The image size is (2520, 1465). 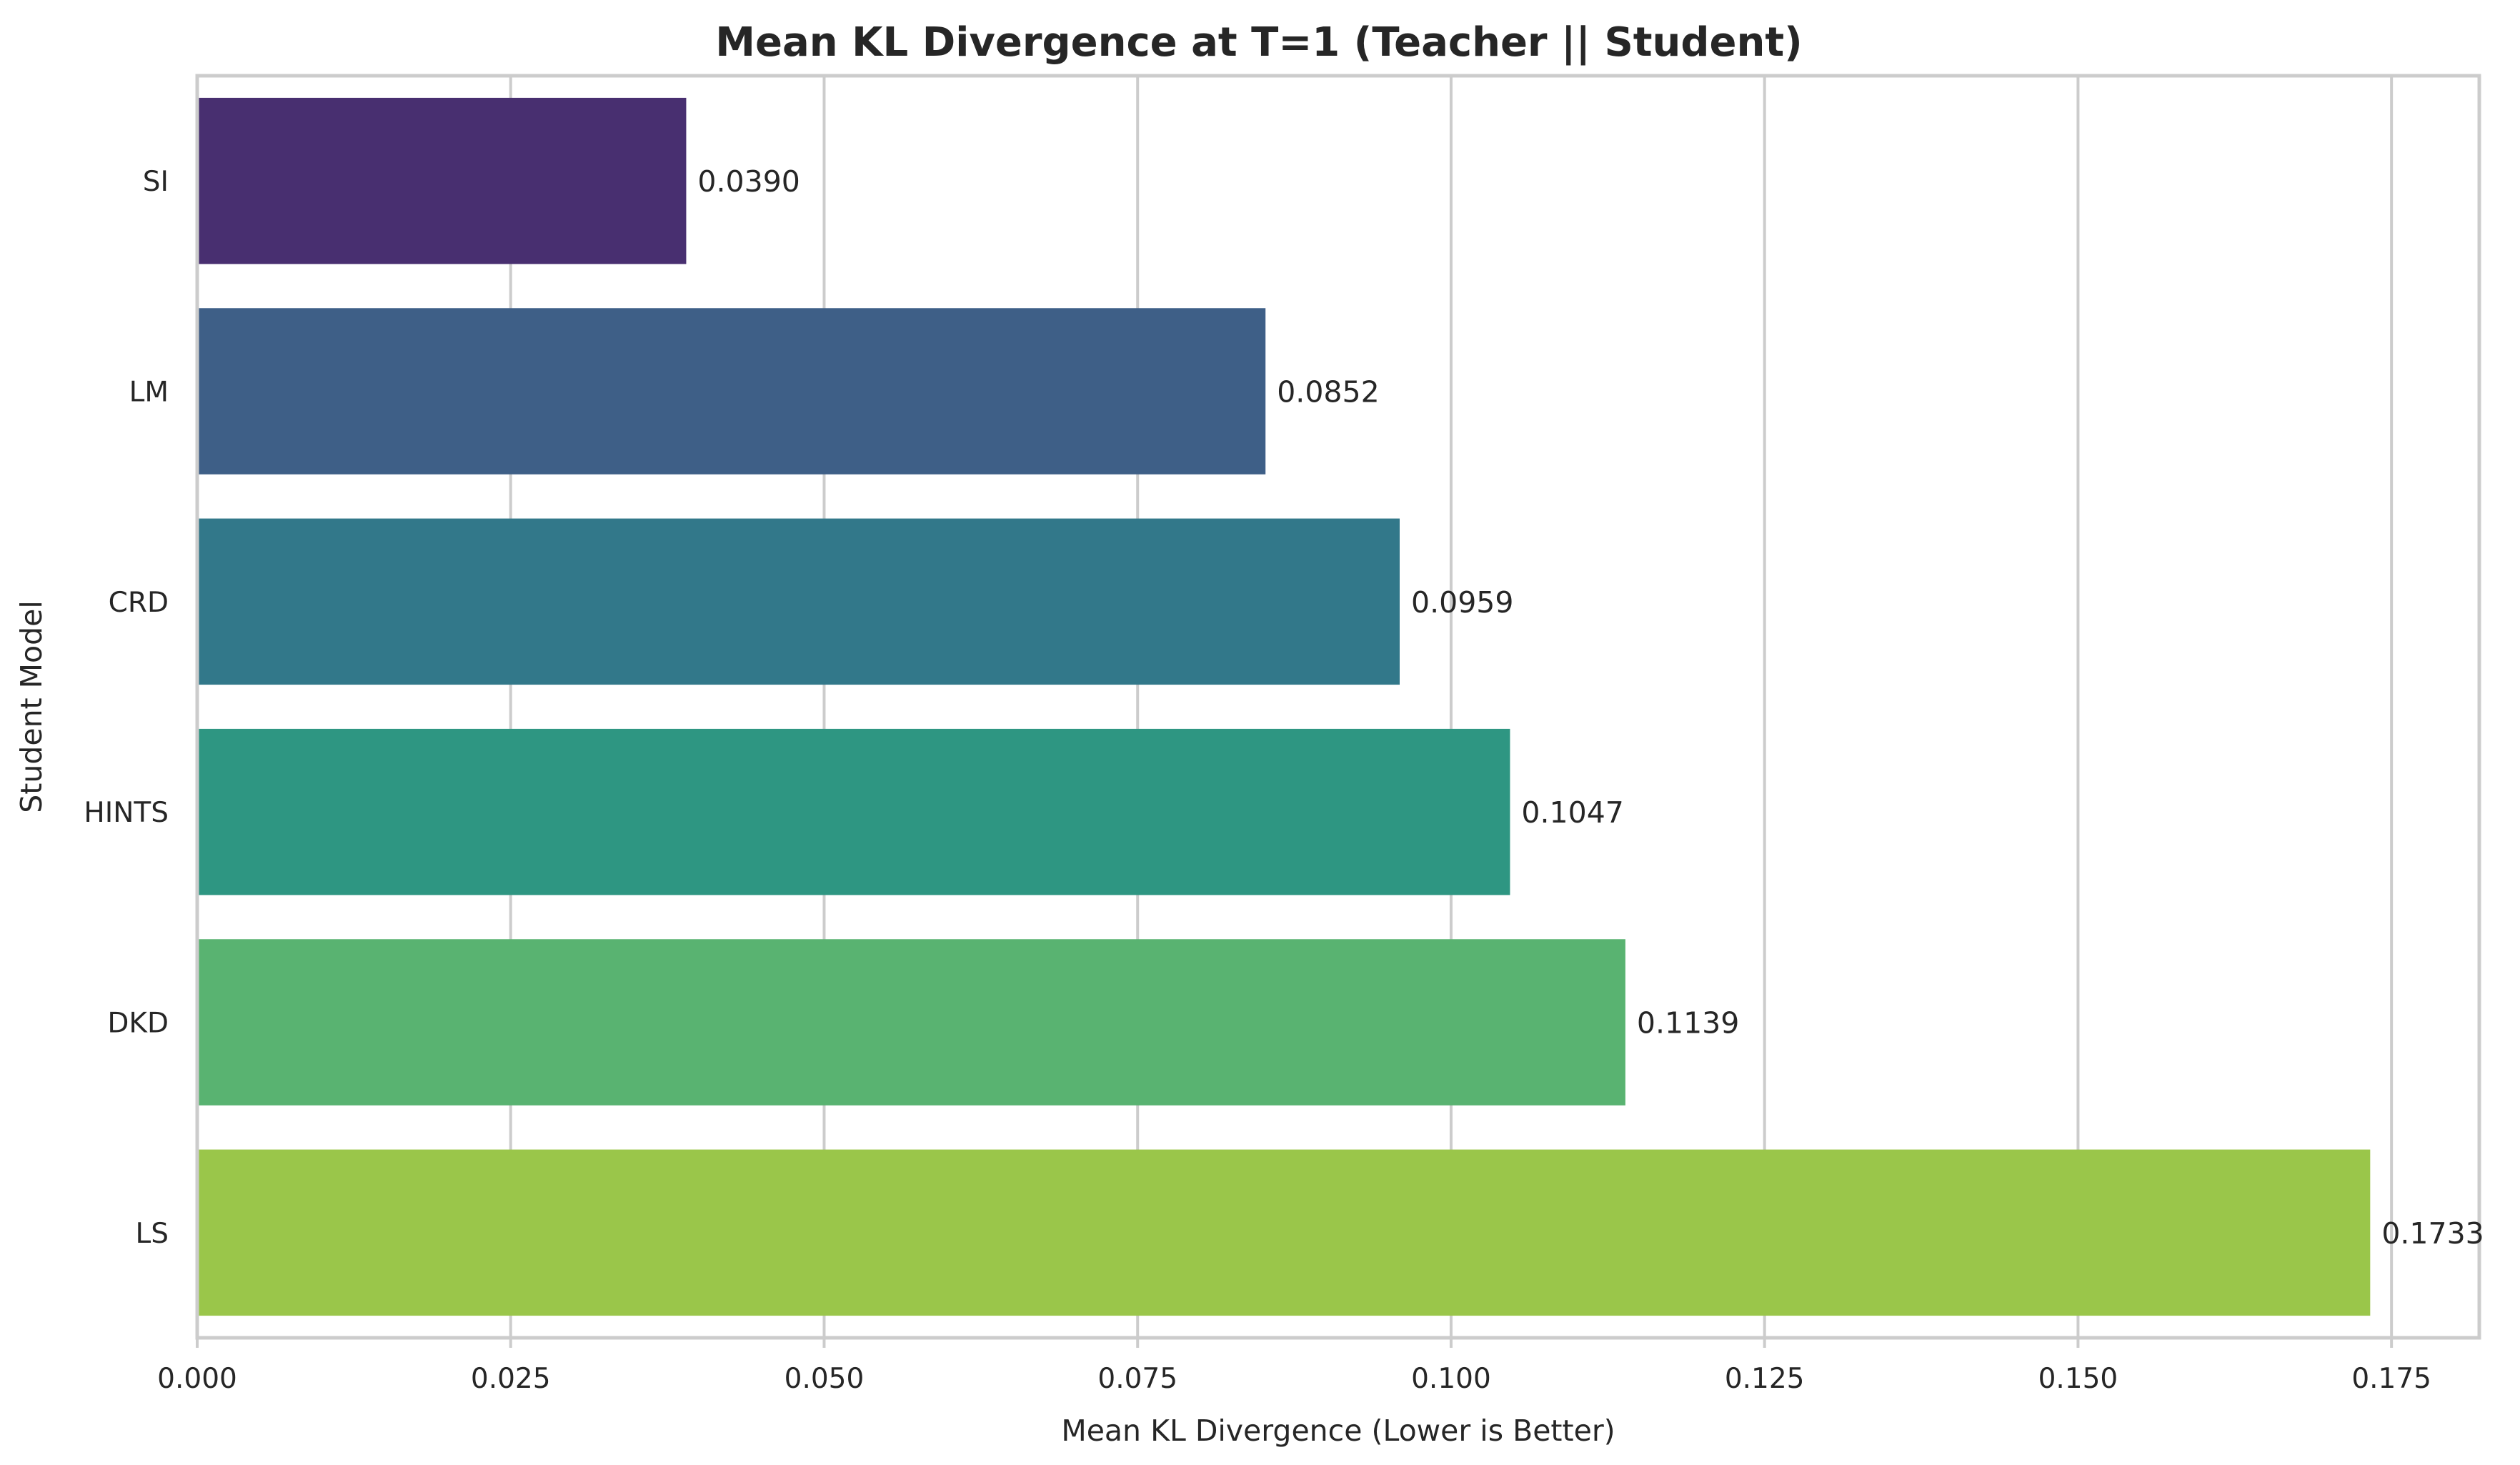 I want to click on y-axis-ticks: SI LM CRD HINTS DKD LS, so click(x=126, y=708).